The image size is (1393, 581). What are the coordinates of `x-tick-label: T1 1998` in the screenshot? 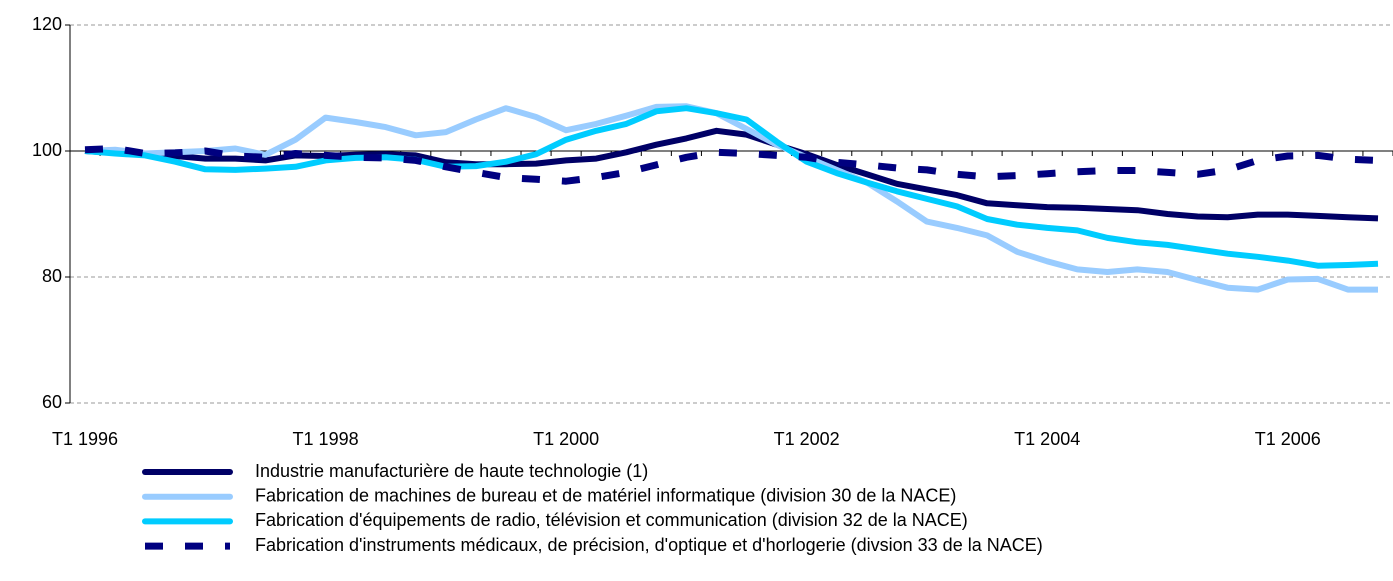 It's located at (326, 439).